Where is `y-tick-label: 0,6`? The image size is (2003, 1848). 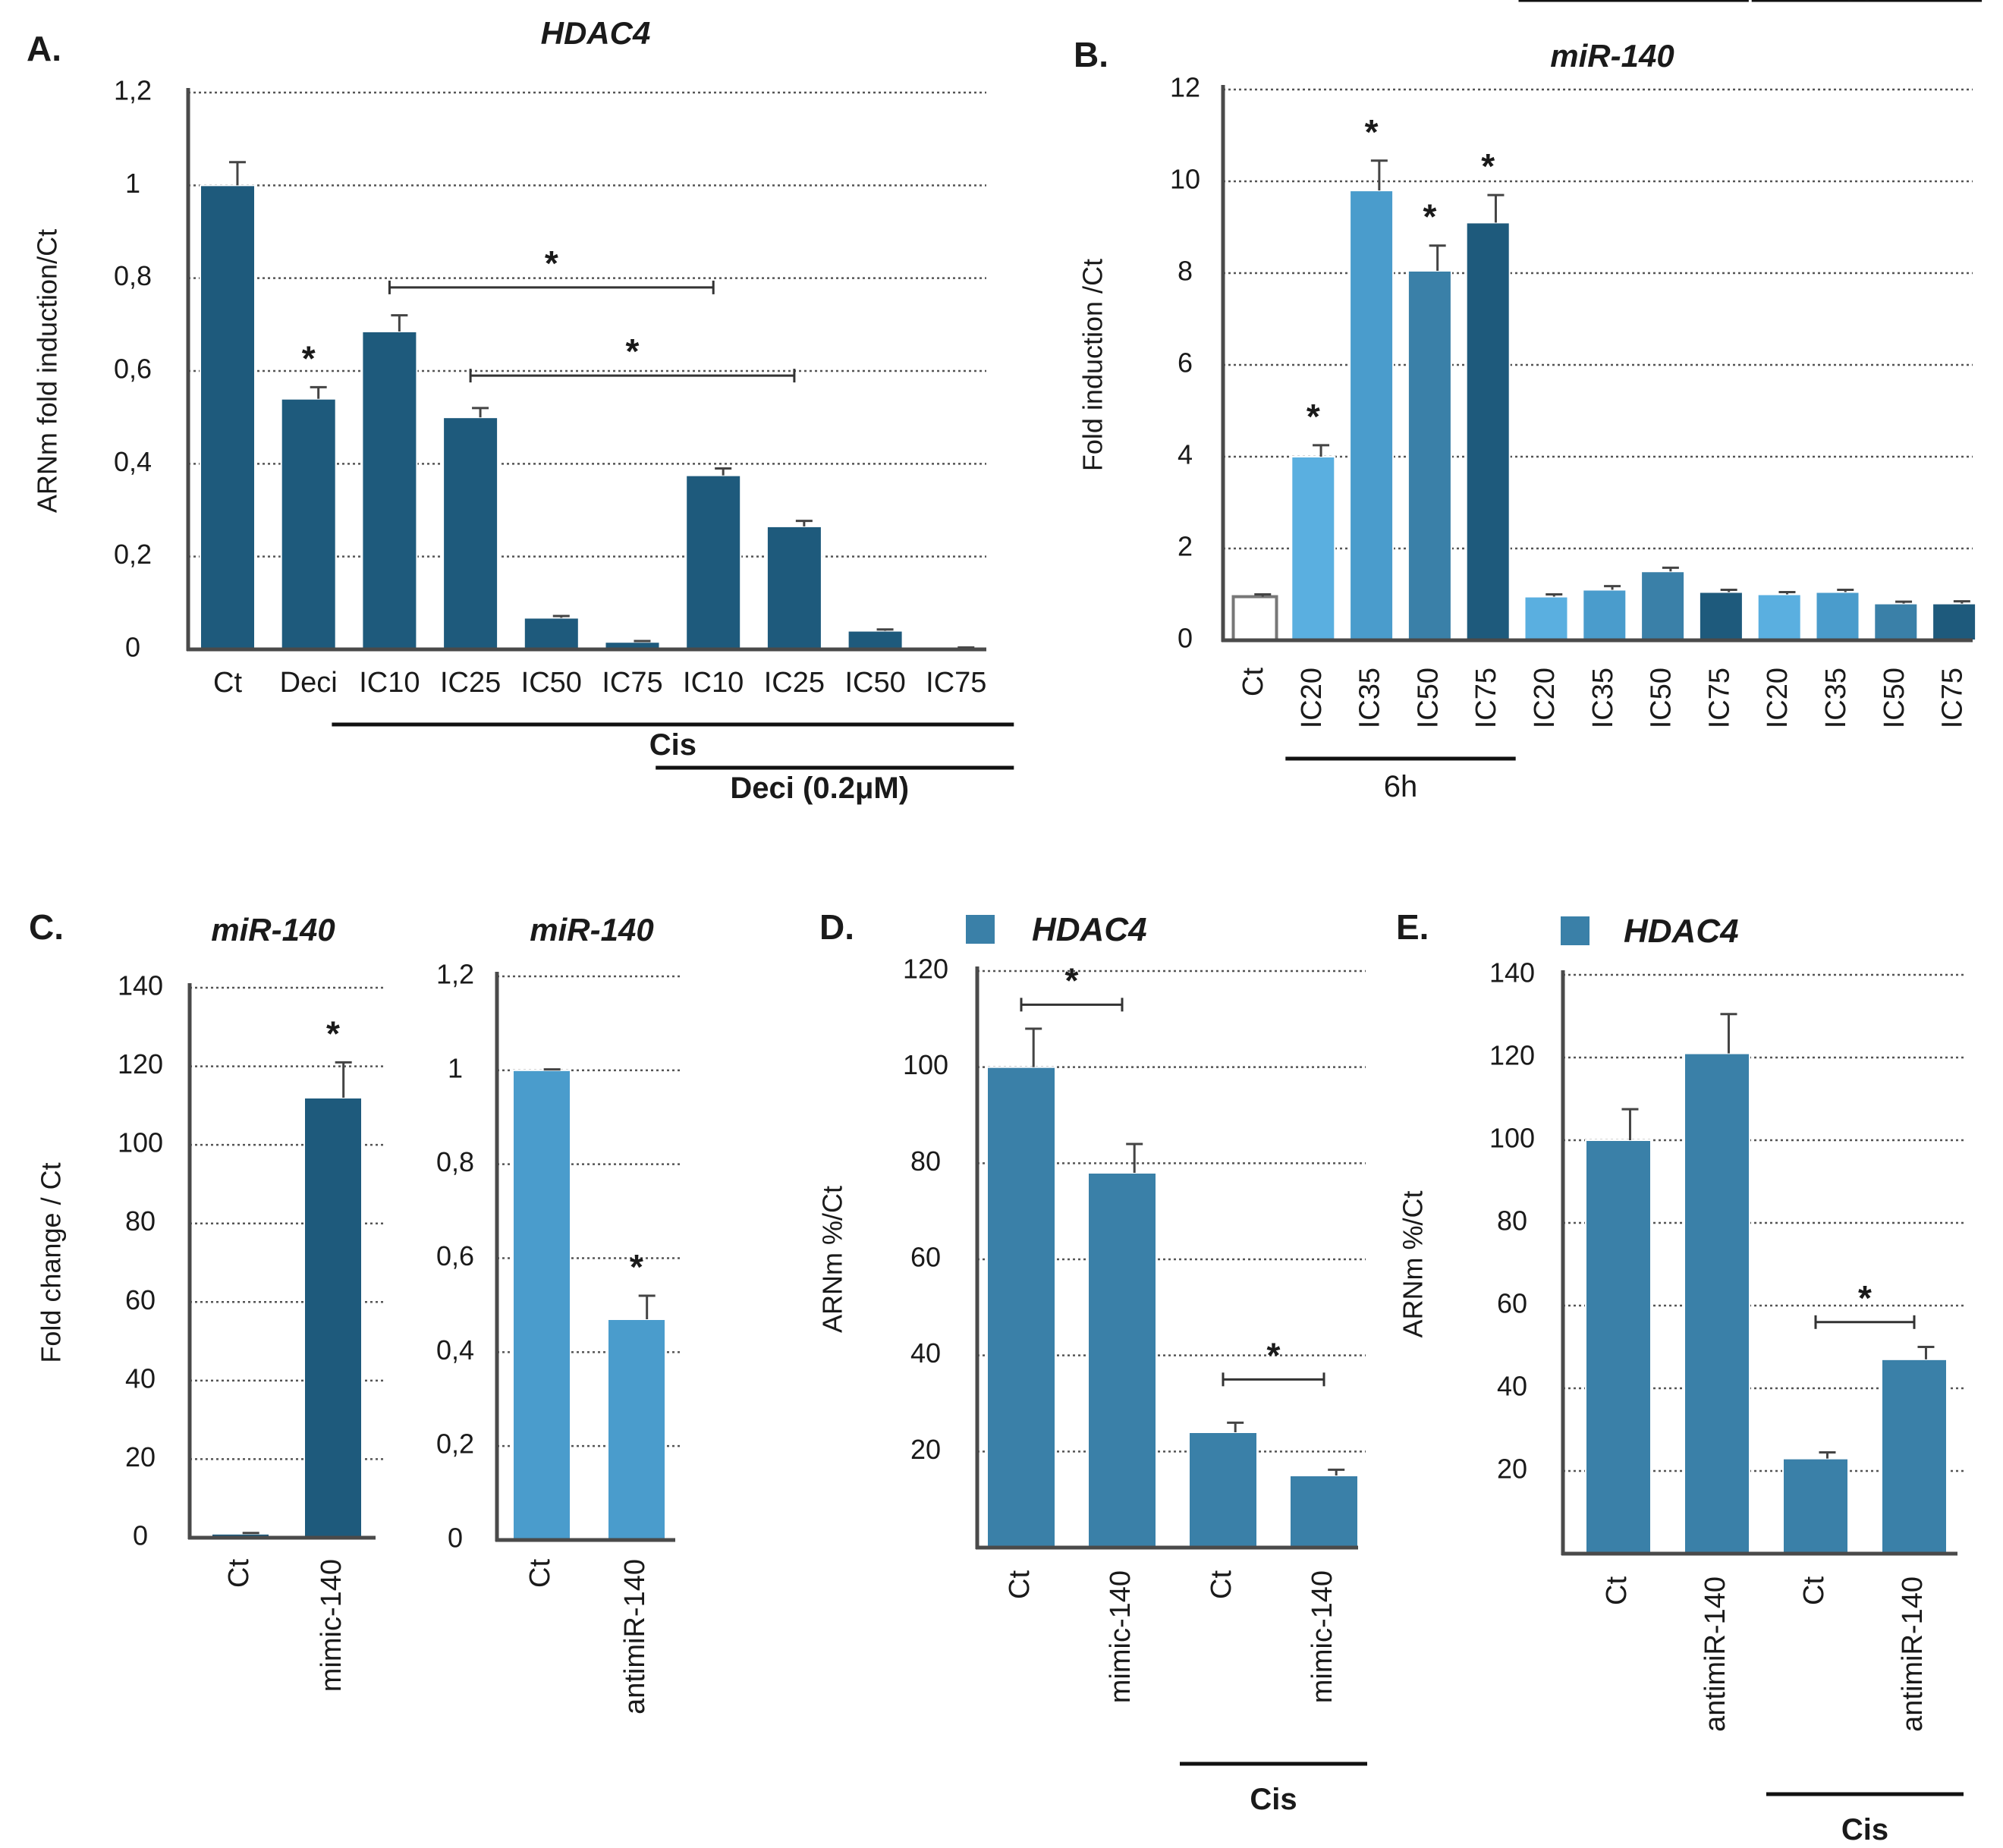 y-tick-label: 0,6 is located at coordinates (133, 369).